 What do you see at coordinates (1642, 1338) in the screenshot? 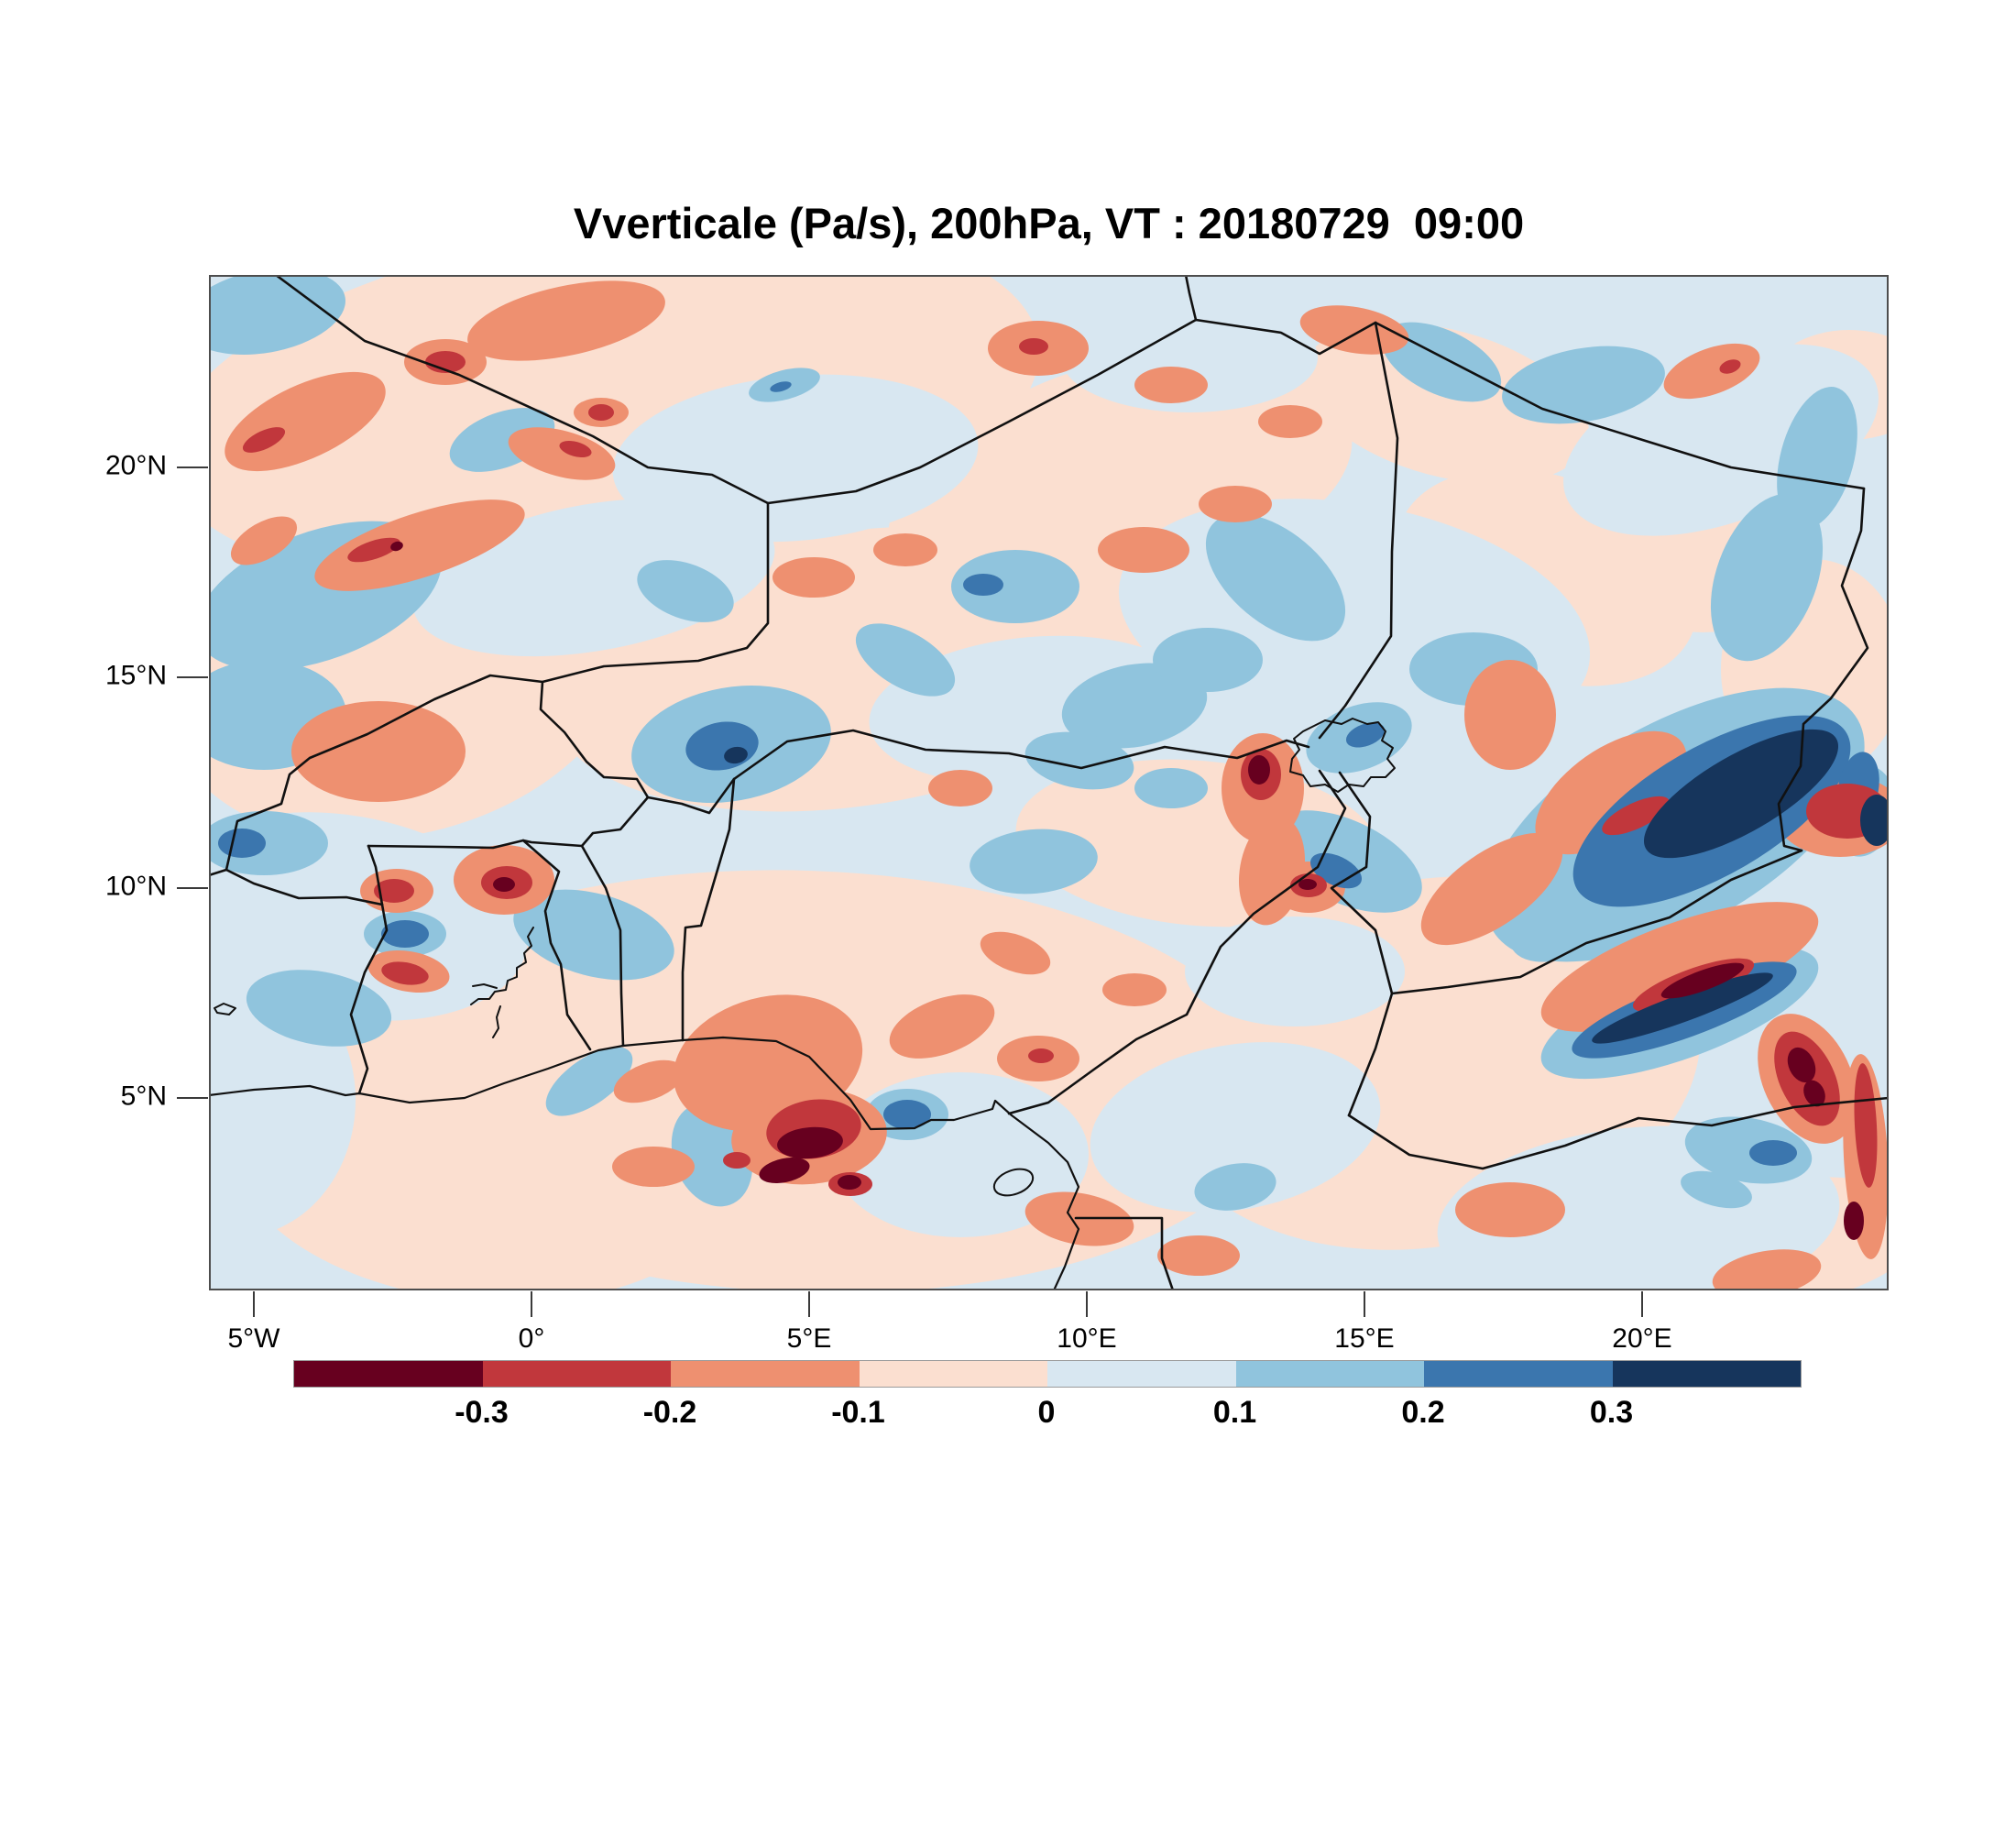
I see `lon-tick-label: 20°E` at bounding box center [1642, 1338].